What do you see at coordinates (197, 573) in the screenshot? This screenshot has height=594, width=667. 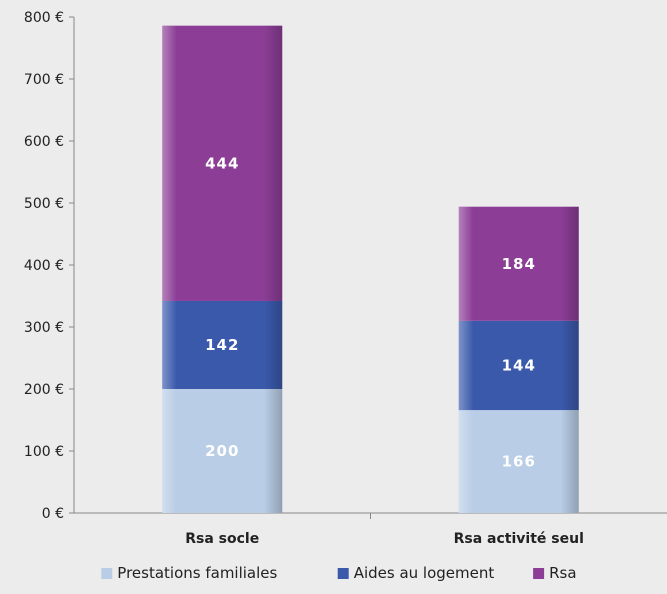 I see `legend-label: Prestations familiales` at bounding box center [197, 573].